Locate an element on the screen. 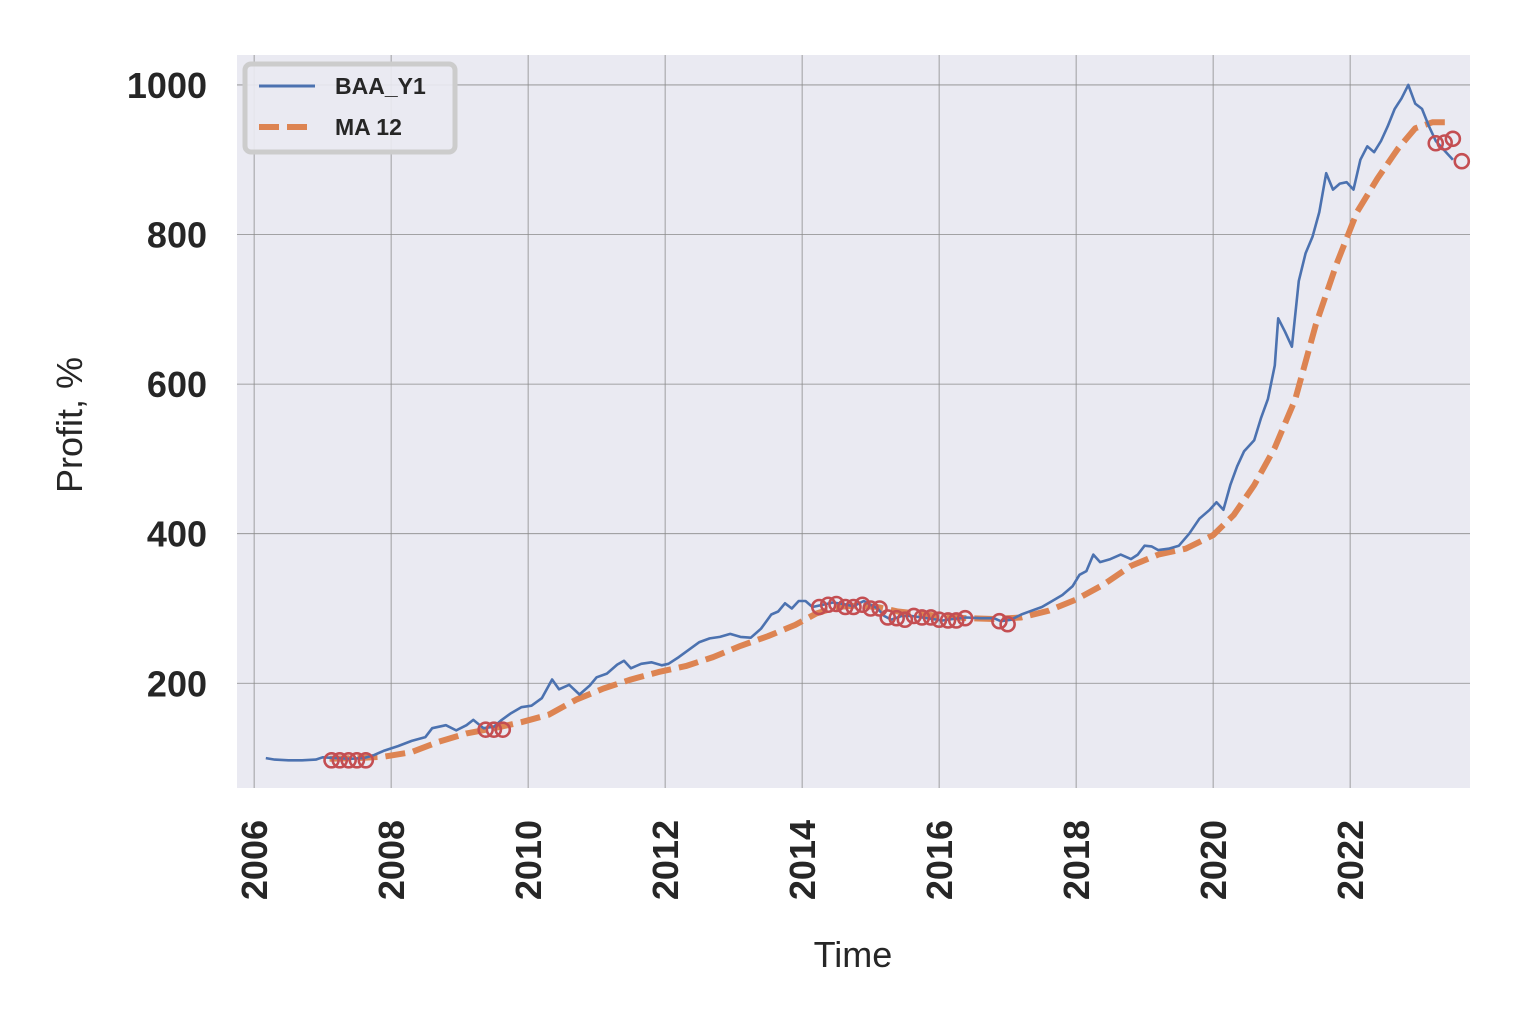 The image size is (1525, 1025). x-tick-labels: 2006 2008 2010 2012 2014 2016 2018 2020 2022 is located at coordinates (802, 860).